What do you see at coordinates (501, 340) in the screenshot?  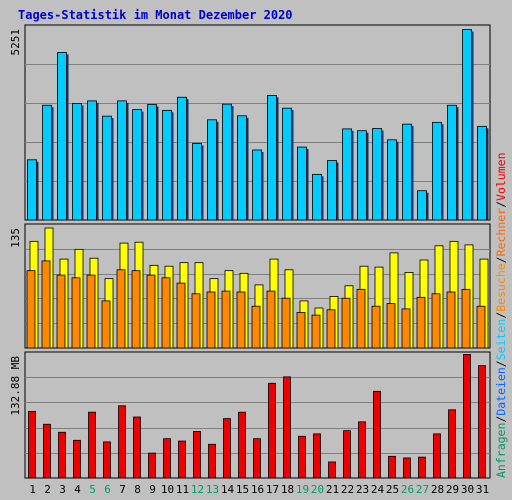 I see `legend-item: Seiten` at bounding box center [501, 340].